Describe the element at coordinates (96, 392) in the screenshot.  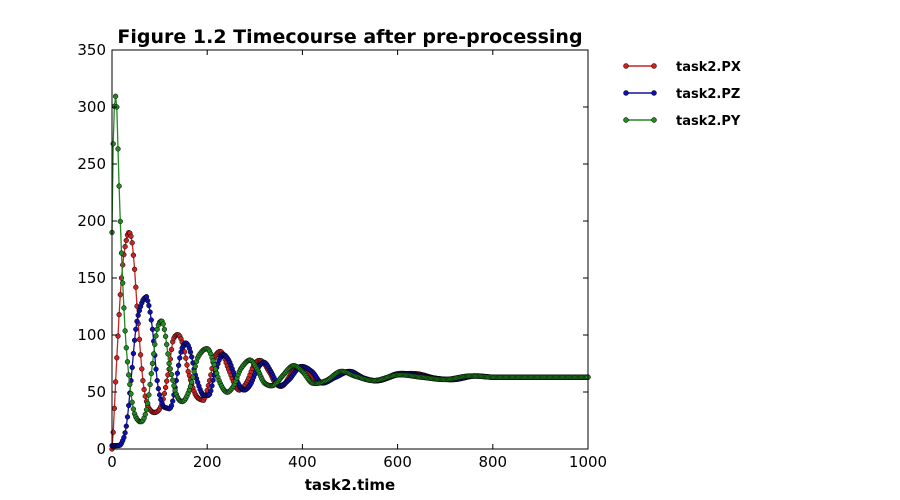
I see `y-tick-label: 50` at that location.